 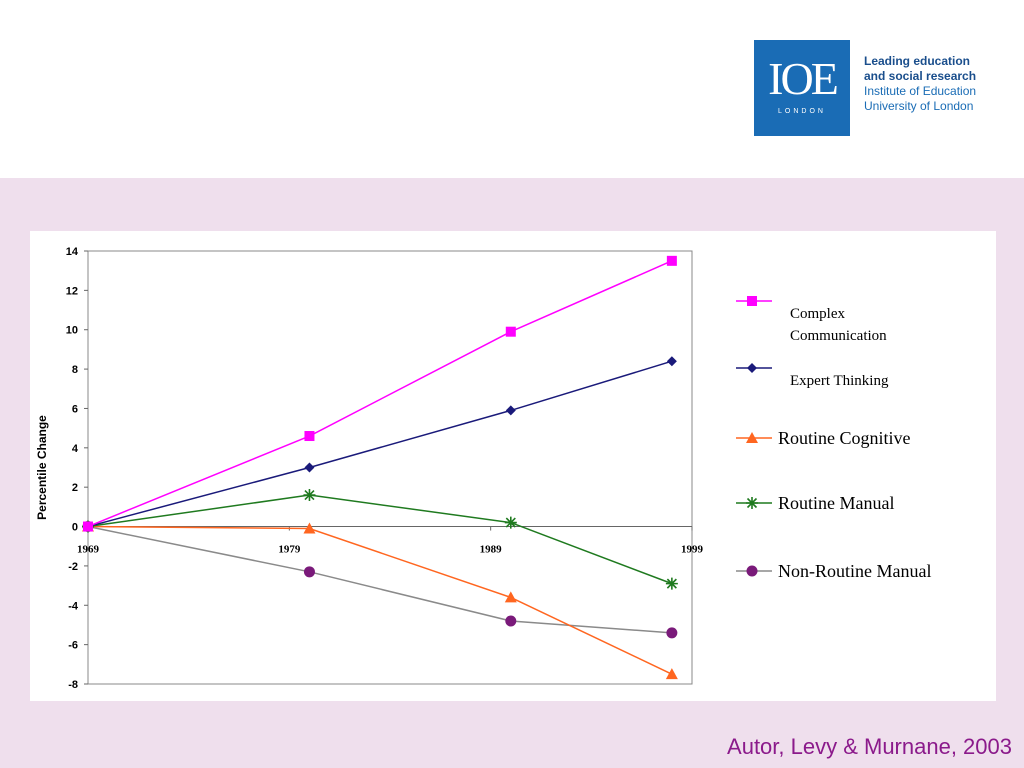 What do you see at coordinates (75, 409) in the screenshot?
I see `y-tick-label-4: 6` at bounding box center [75, 409].